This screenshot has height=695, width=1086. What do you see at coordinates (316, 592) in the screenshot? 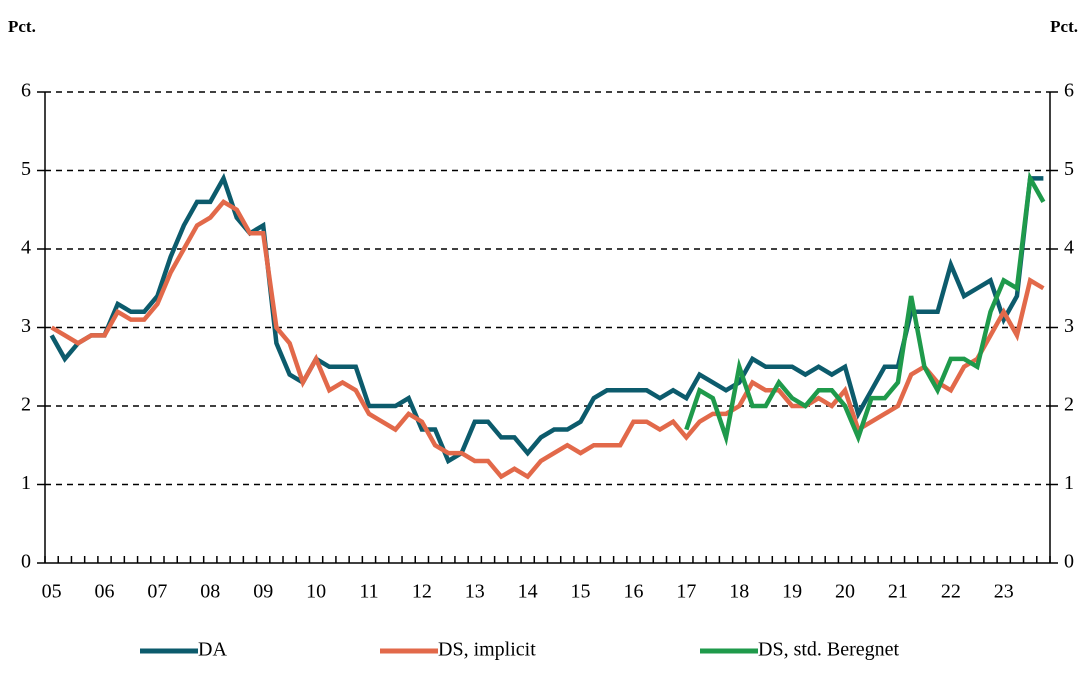
I see `x-tick-label: 10` at bounding box center [316, 592].